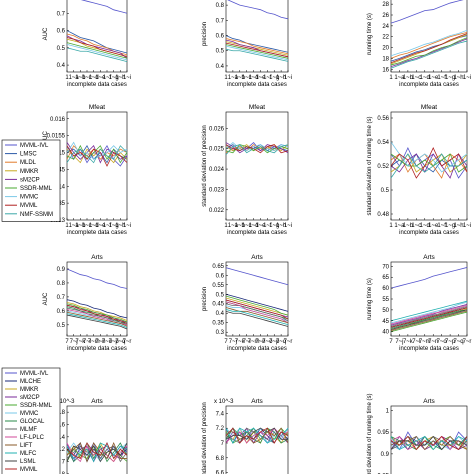 Image resolution: width=474 pixels, height=474 pixels. I want to click on legend-entry: NMF-SSMM, so click(36, 215).